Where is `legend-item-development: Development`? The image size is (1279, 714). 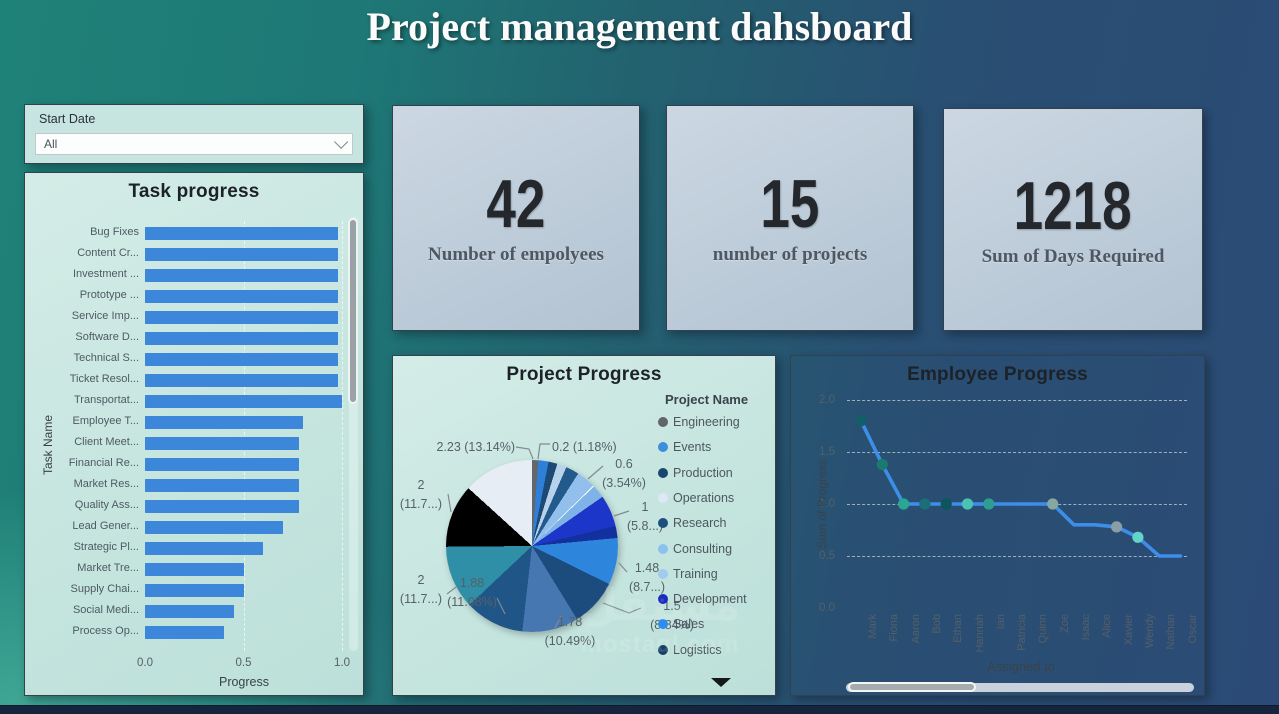 legend-item-development: Development is located at coordinates (702, 599).